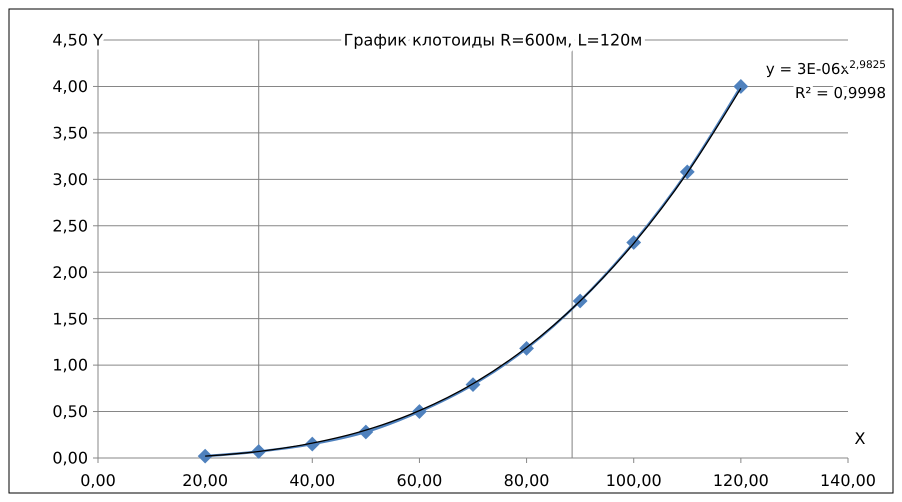 Image resolution: width=902 pixels, height=502 pixels. Describe the element at coordinates (70, 132) in the screenshot. I see `y-tick-label: 3,50` at that location.